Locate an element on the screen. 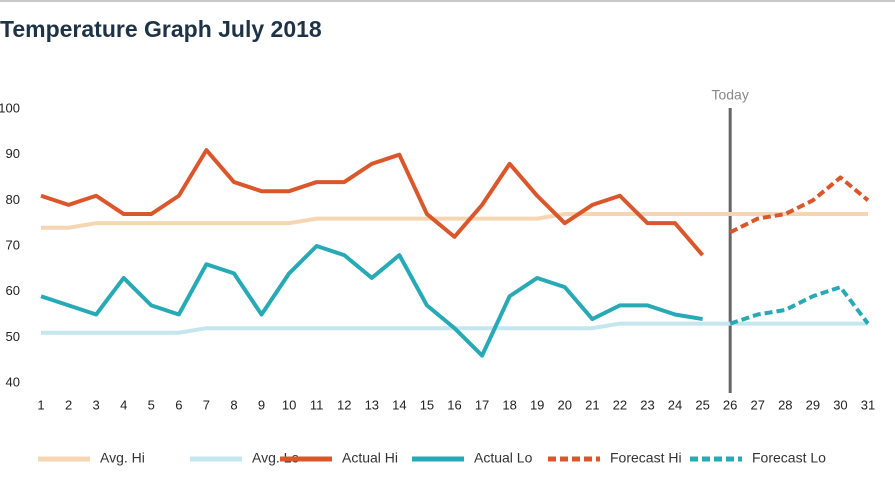  x-tick-label: 14 is located at coordinates (399, 404).